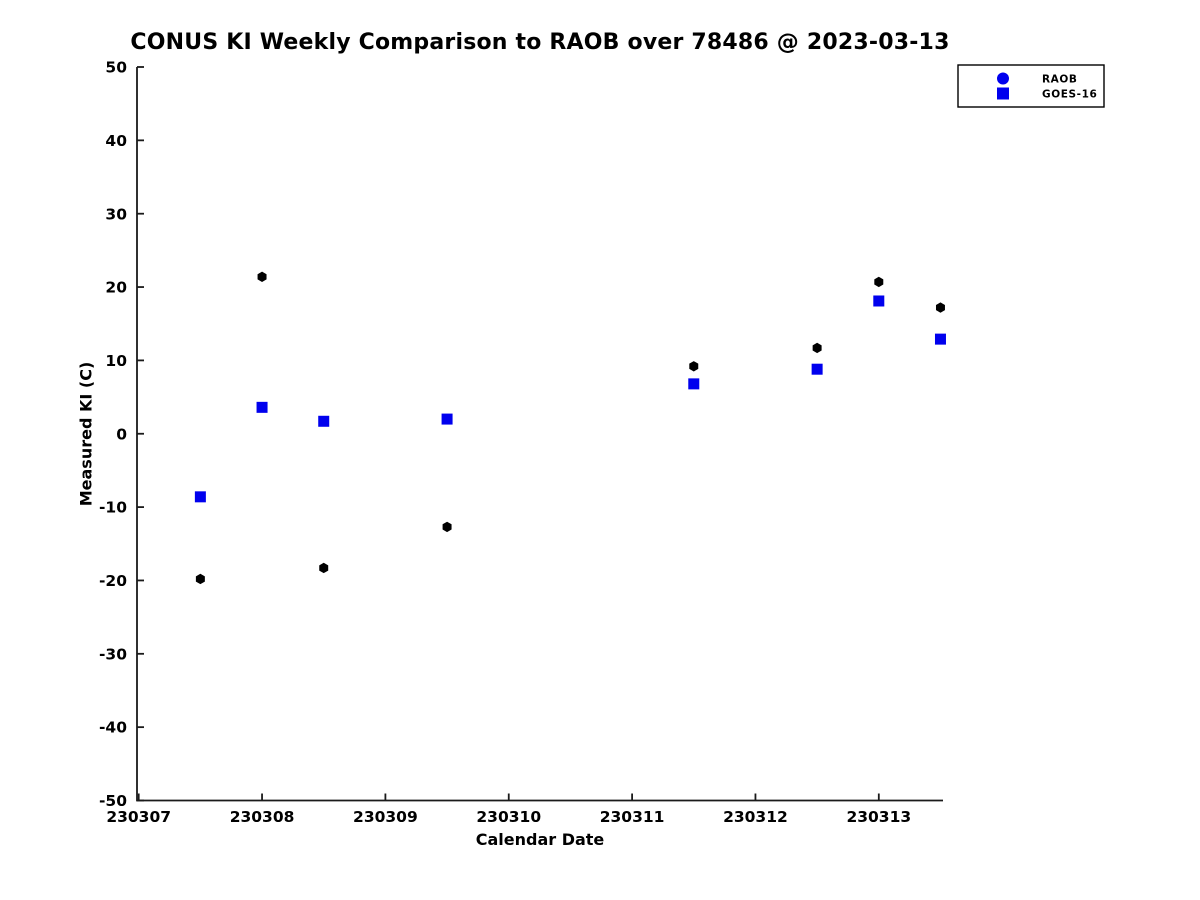  Describe the element at coordinates (262, 817) in the screenshot. I see `x-tick-label: 230308` at that location.